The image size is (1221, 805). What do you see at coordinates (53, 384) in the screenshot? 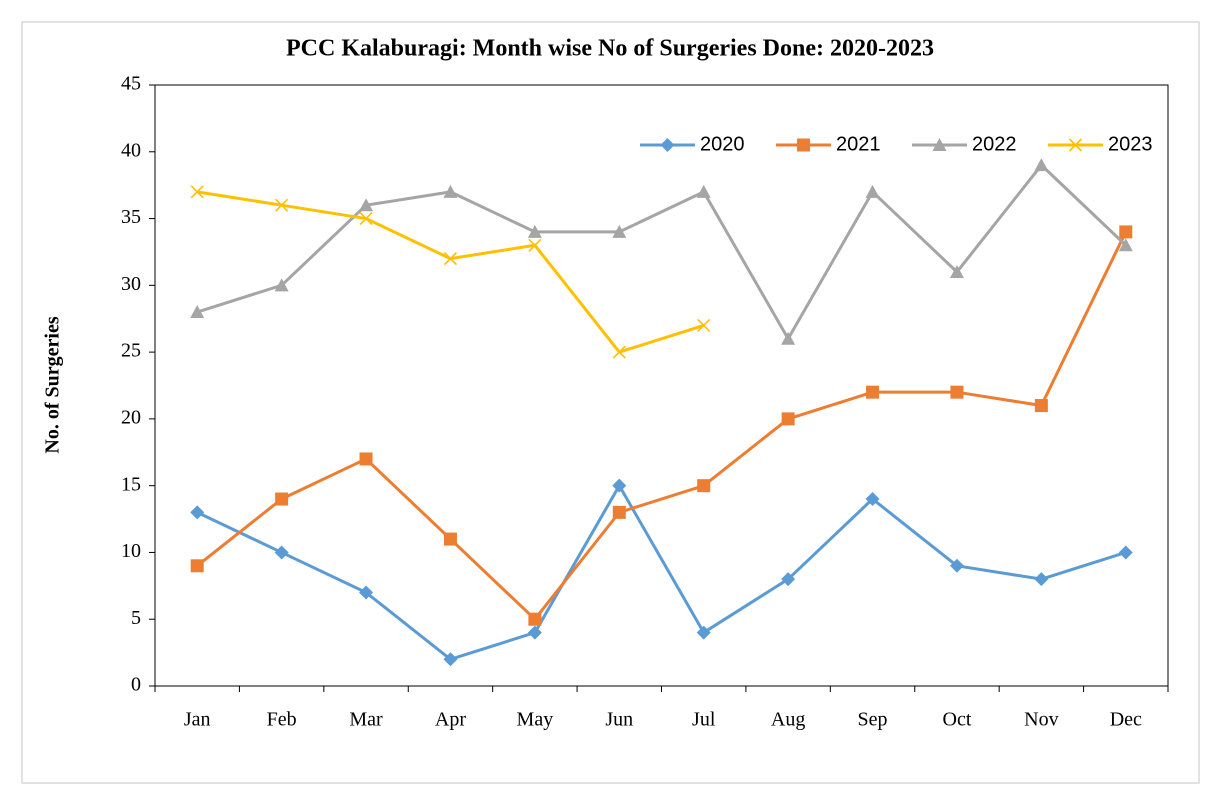
I see `y-axis-label: No. of Surgeries` at bounding box center [53, 384].